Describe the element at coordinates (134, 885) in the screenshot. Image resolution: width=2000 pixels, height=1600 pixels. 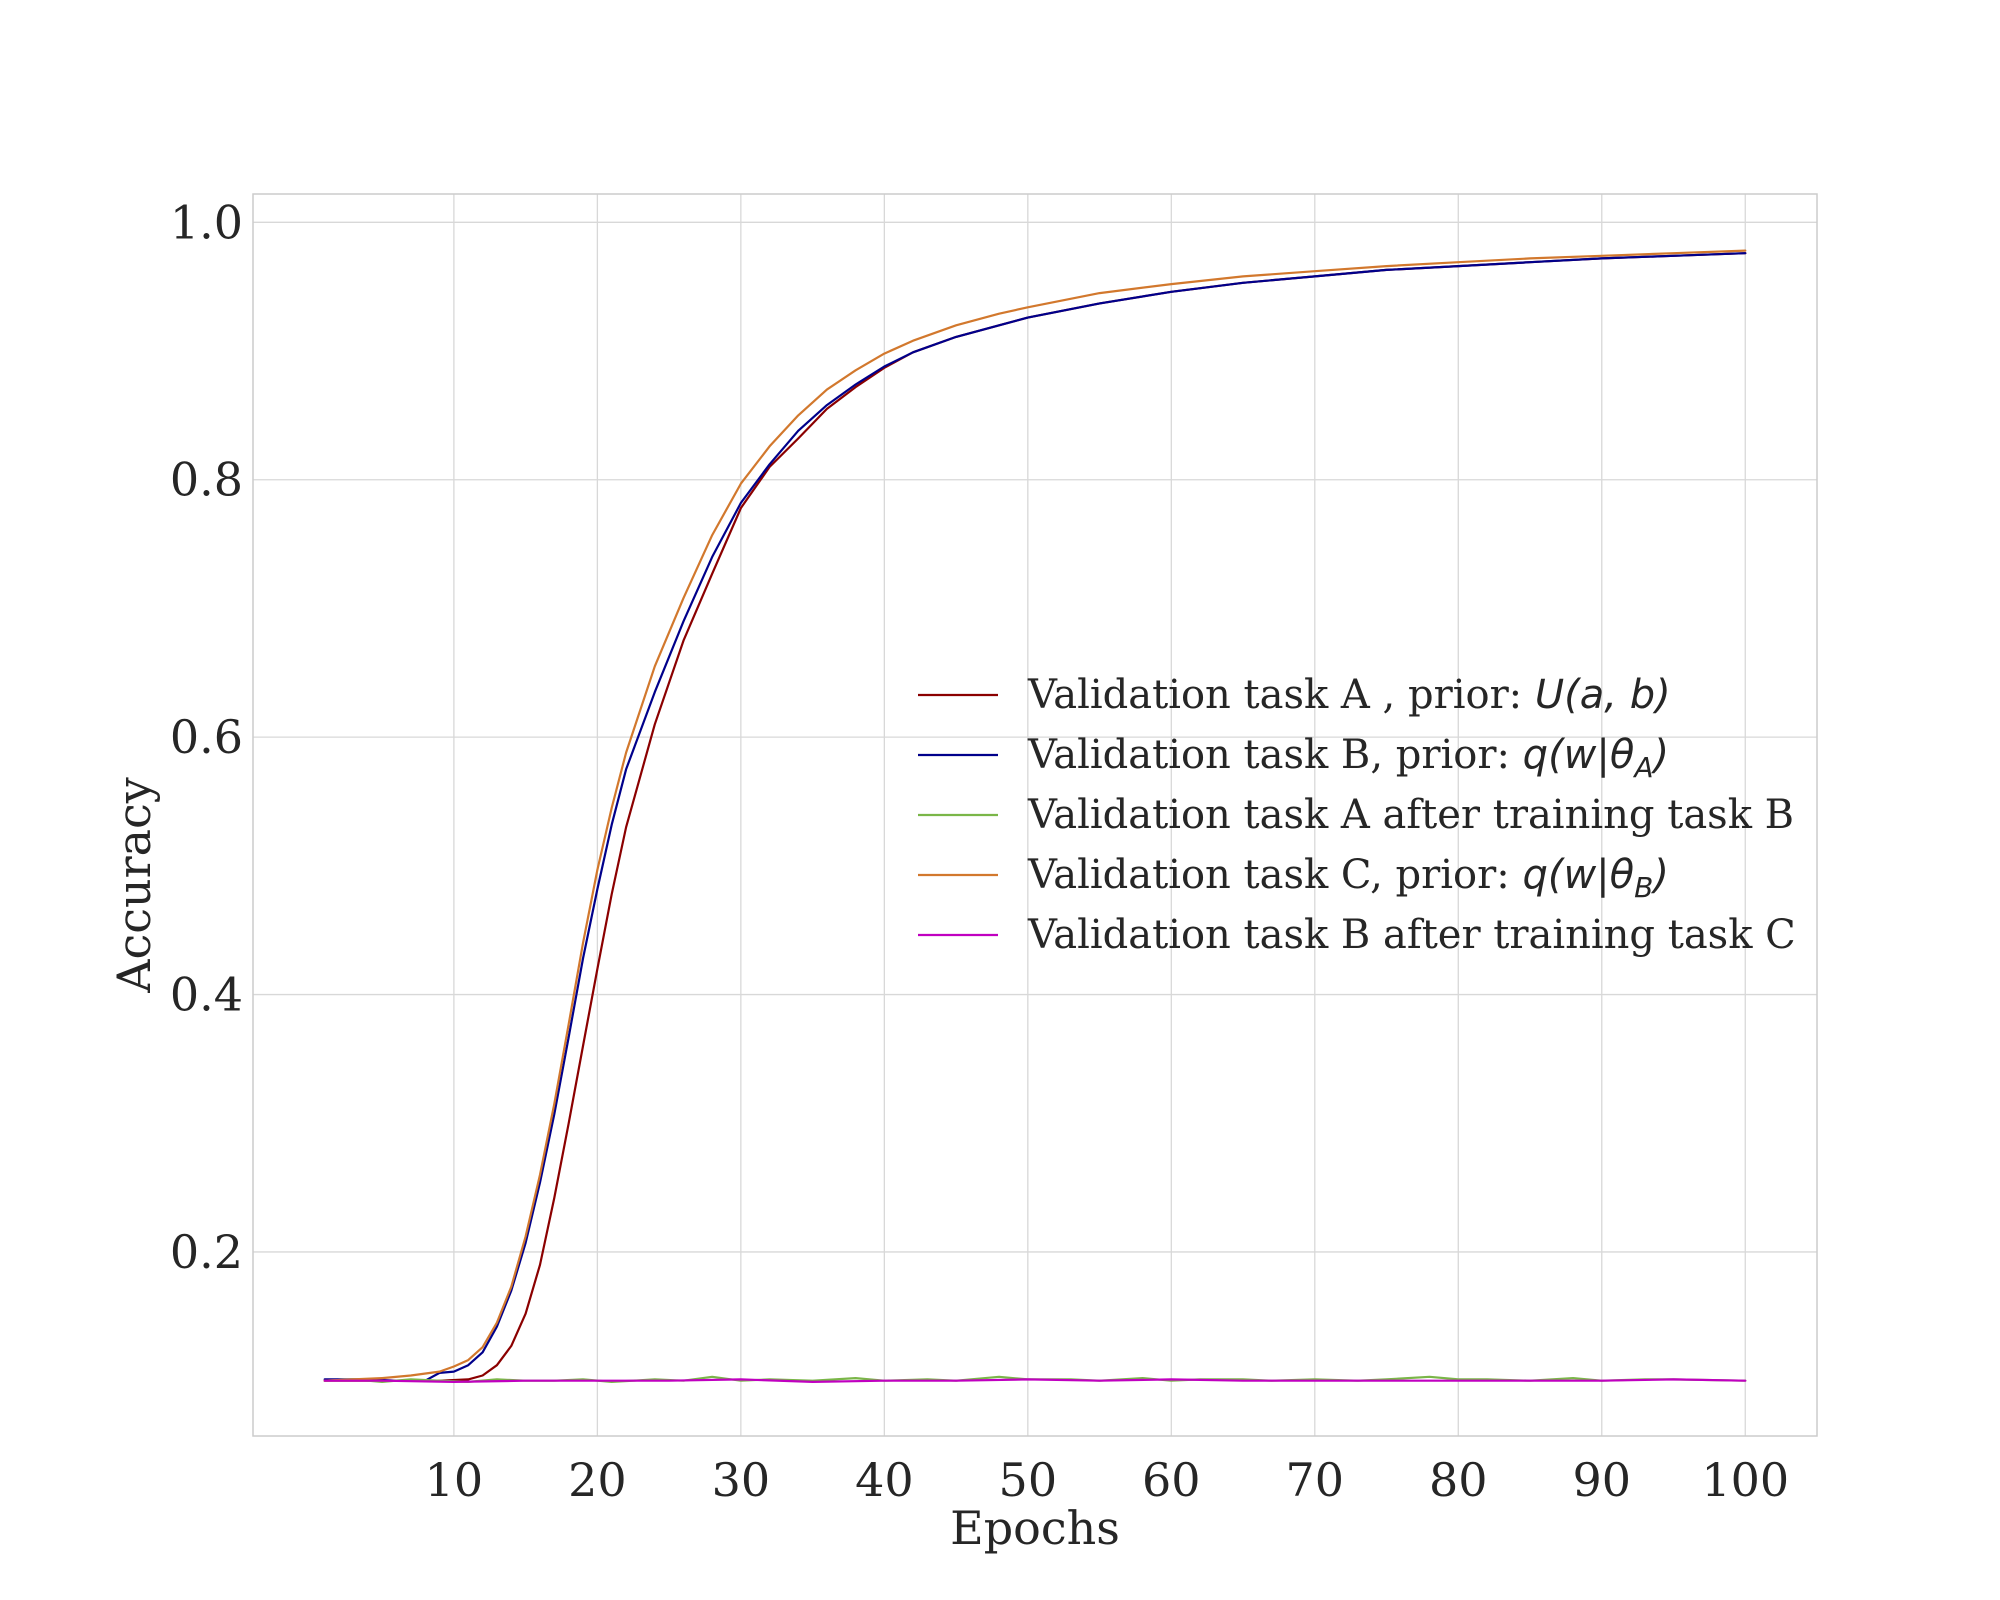
I see `y-axis-label: Accuracy` at that location.